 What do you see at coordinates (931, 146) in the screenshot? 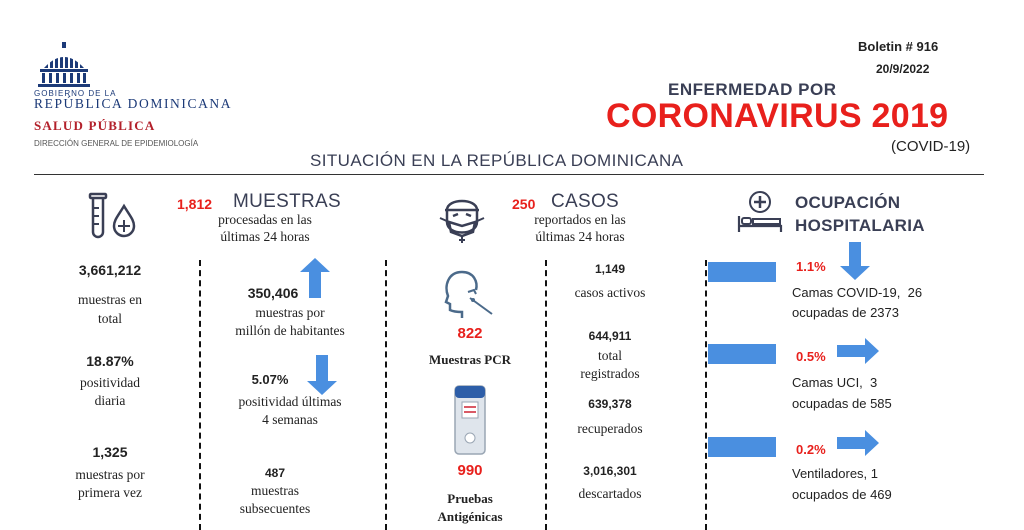
I see `covid-label: (COVID-19)` at bounding box center [931, 146].